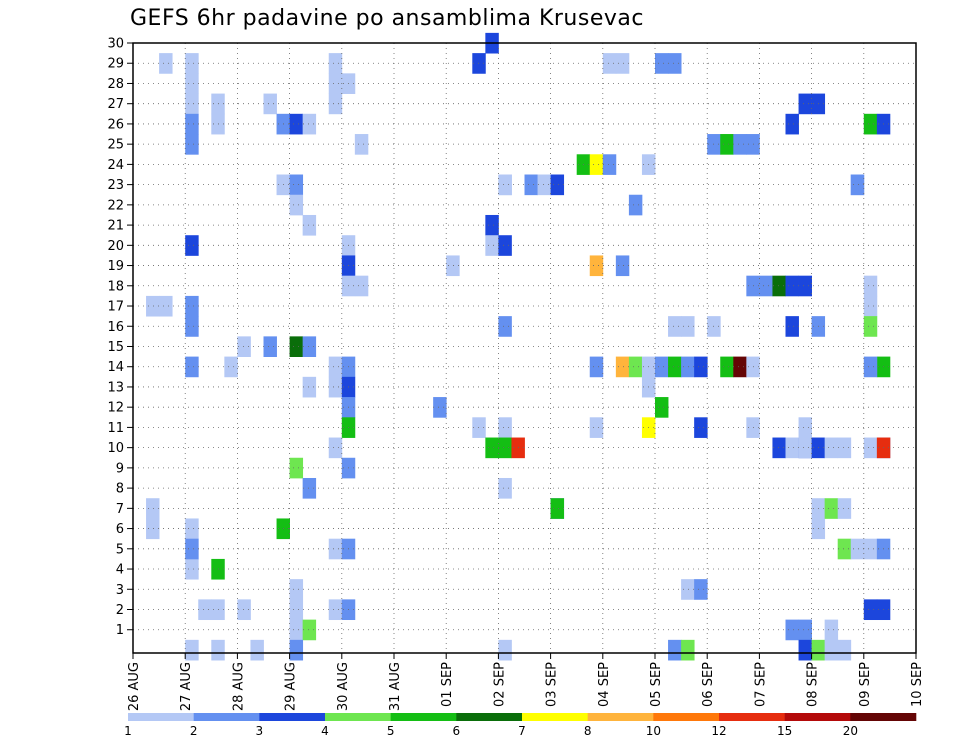  What do you see at coordinates (120, 549) in the screenshot?
I see `y-tick-label: 5` at bounding box center [120, 549].